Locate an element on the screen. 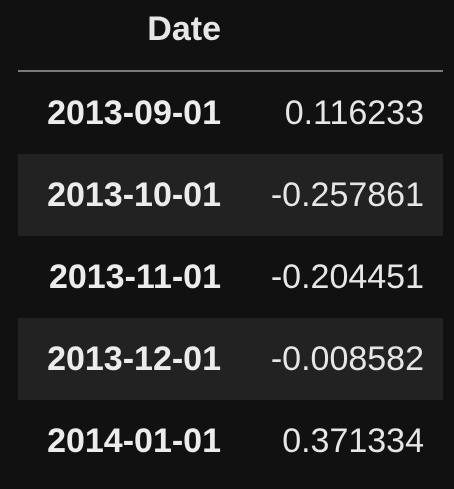 This screenshot has width=454, height=489. row-date: 2013-11-01 is located at coordinates (134, 277).